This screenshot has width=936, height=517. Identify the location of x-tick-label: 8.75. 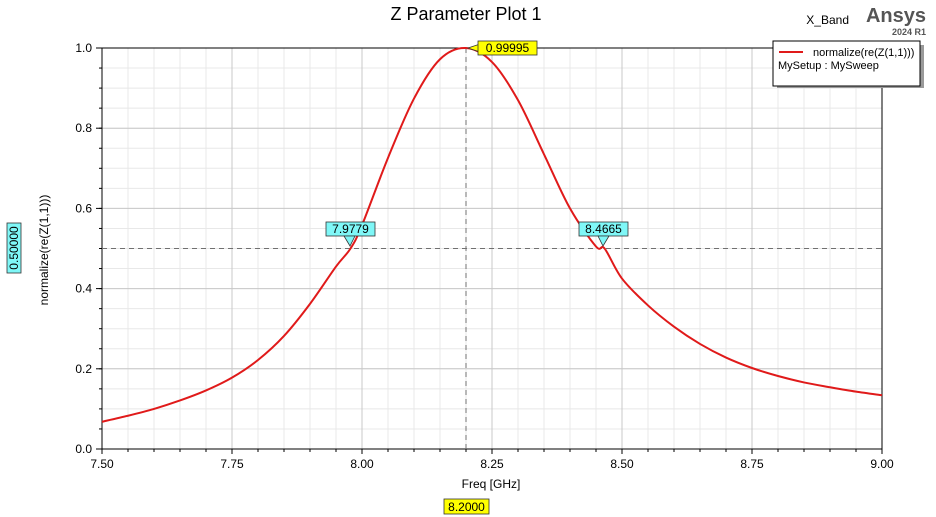
(752, 464).